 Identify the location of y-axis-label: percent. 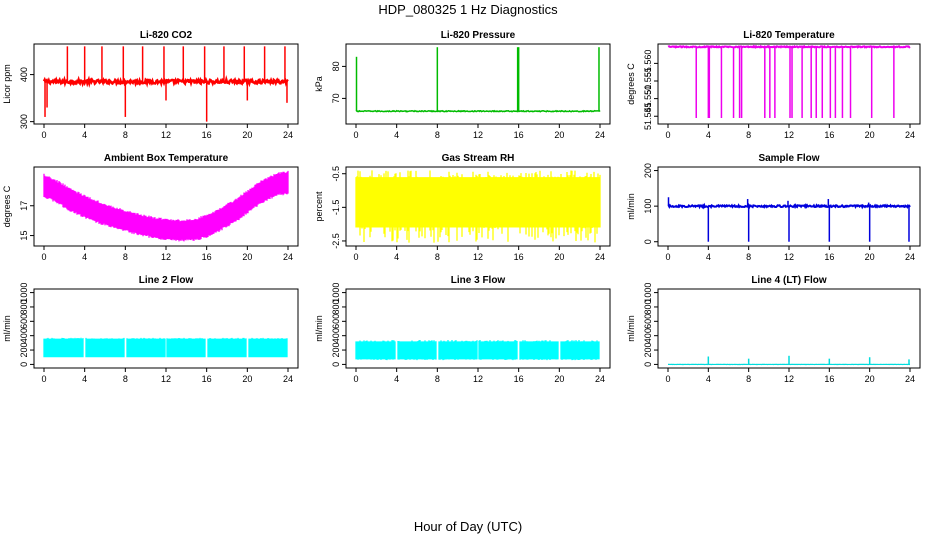
(319, 206).